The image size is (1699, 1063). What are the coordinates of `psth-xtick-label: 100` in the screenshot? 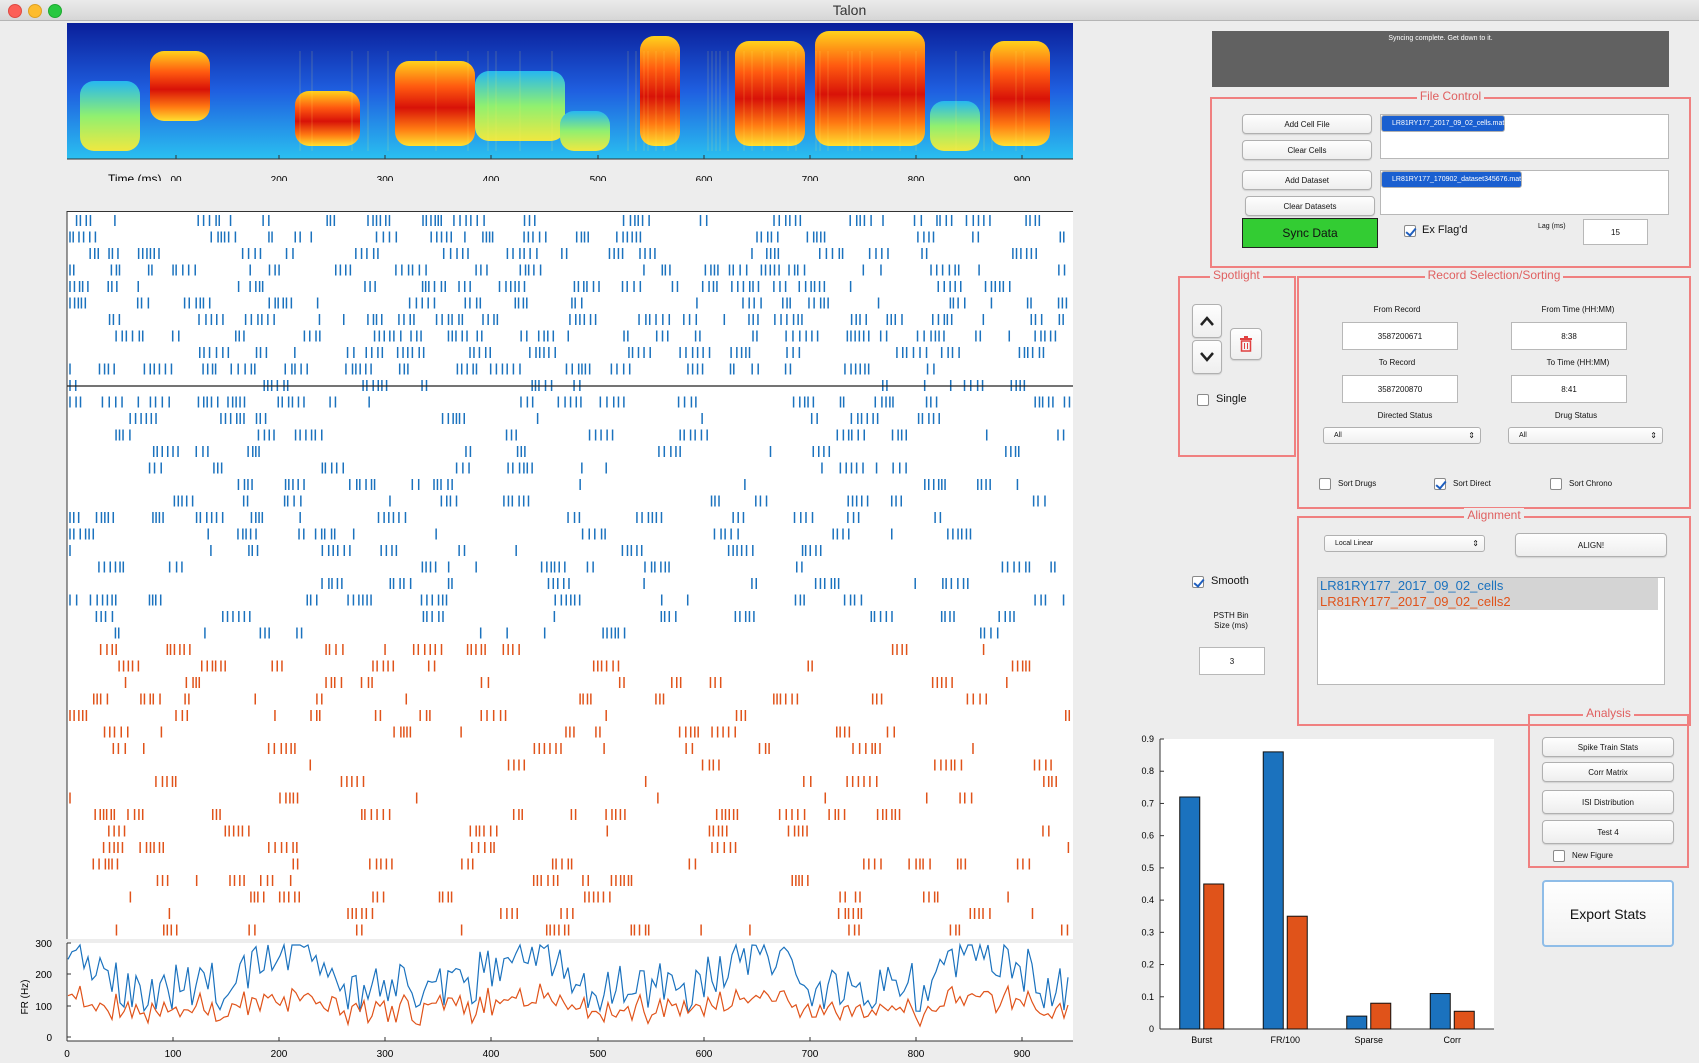 It's located at (173, 1054).